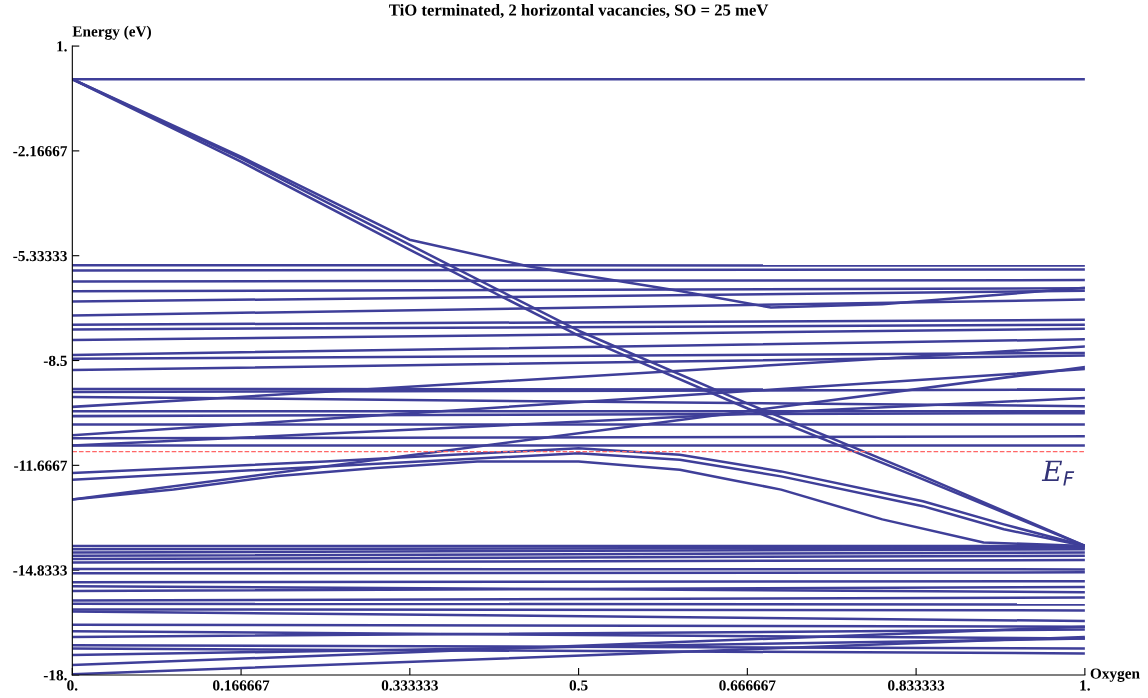 The width and height of the screenshot is (1148, 698). Describe the element at coordinates (1058, 473) in the screenshot. I see `ref-line-label: E$_{F}$` at that location.